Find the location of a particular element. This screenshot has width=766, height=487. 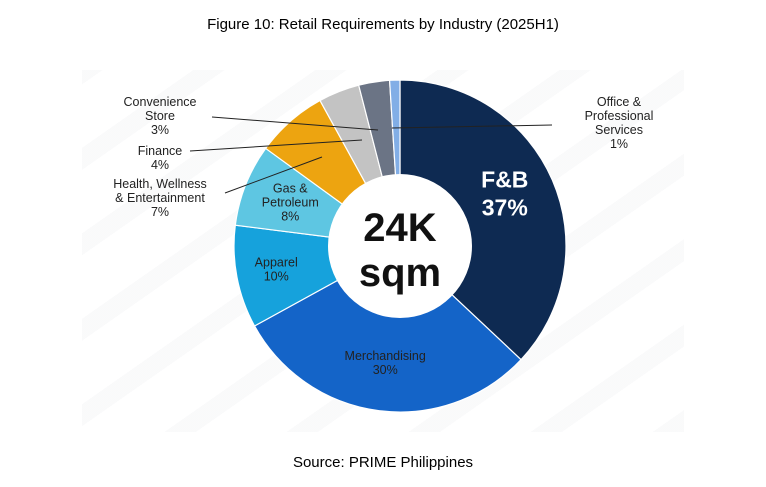

slice-fandb is located at coordinates (483, 220).